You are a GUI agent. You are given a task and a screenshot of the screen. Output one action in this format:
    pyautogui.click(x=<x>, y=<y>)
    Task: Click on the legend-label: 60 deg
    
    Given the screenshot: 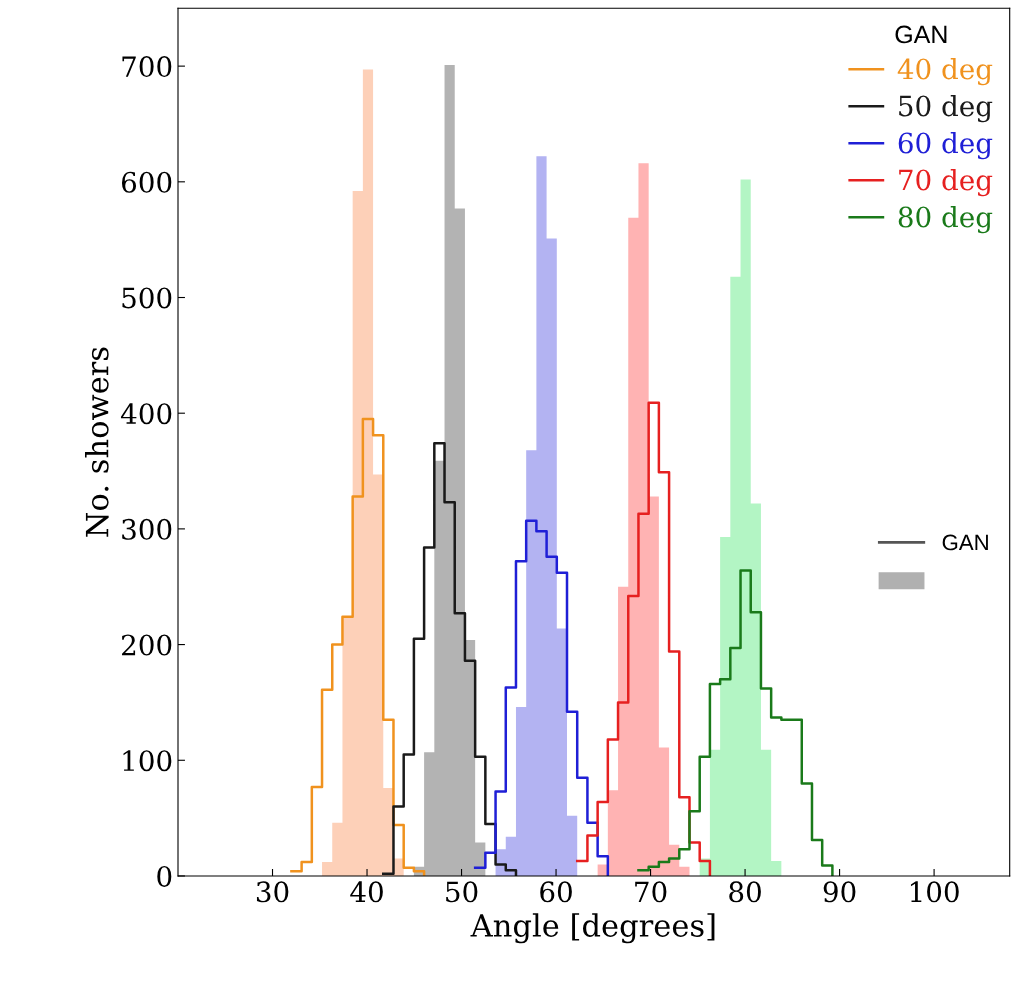 What is the action you would take?
    pyautogui.click(x=945, y=145)
    